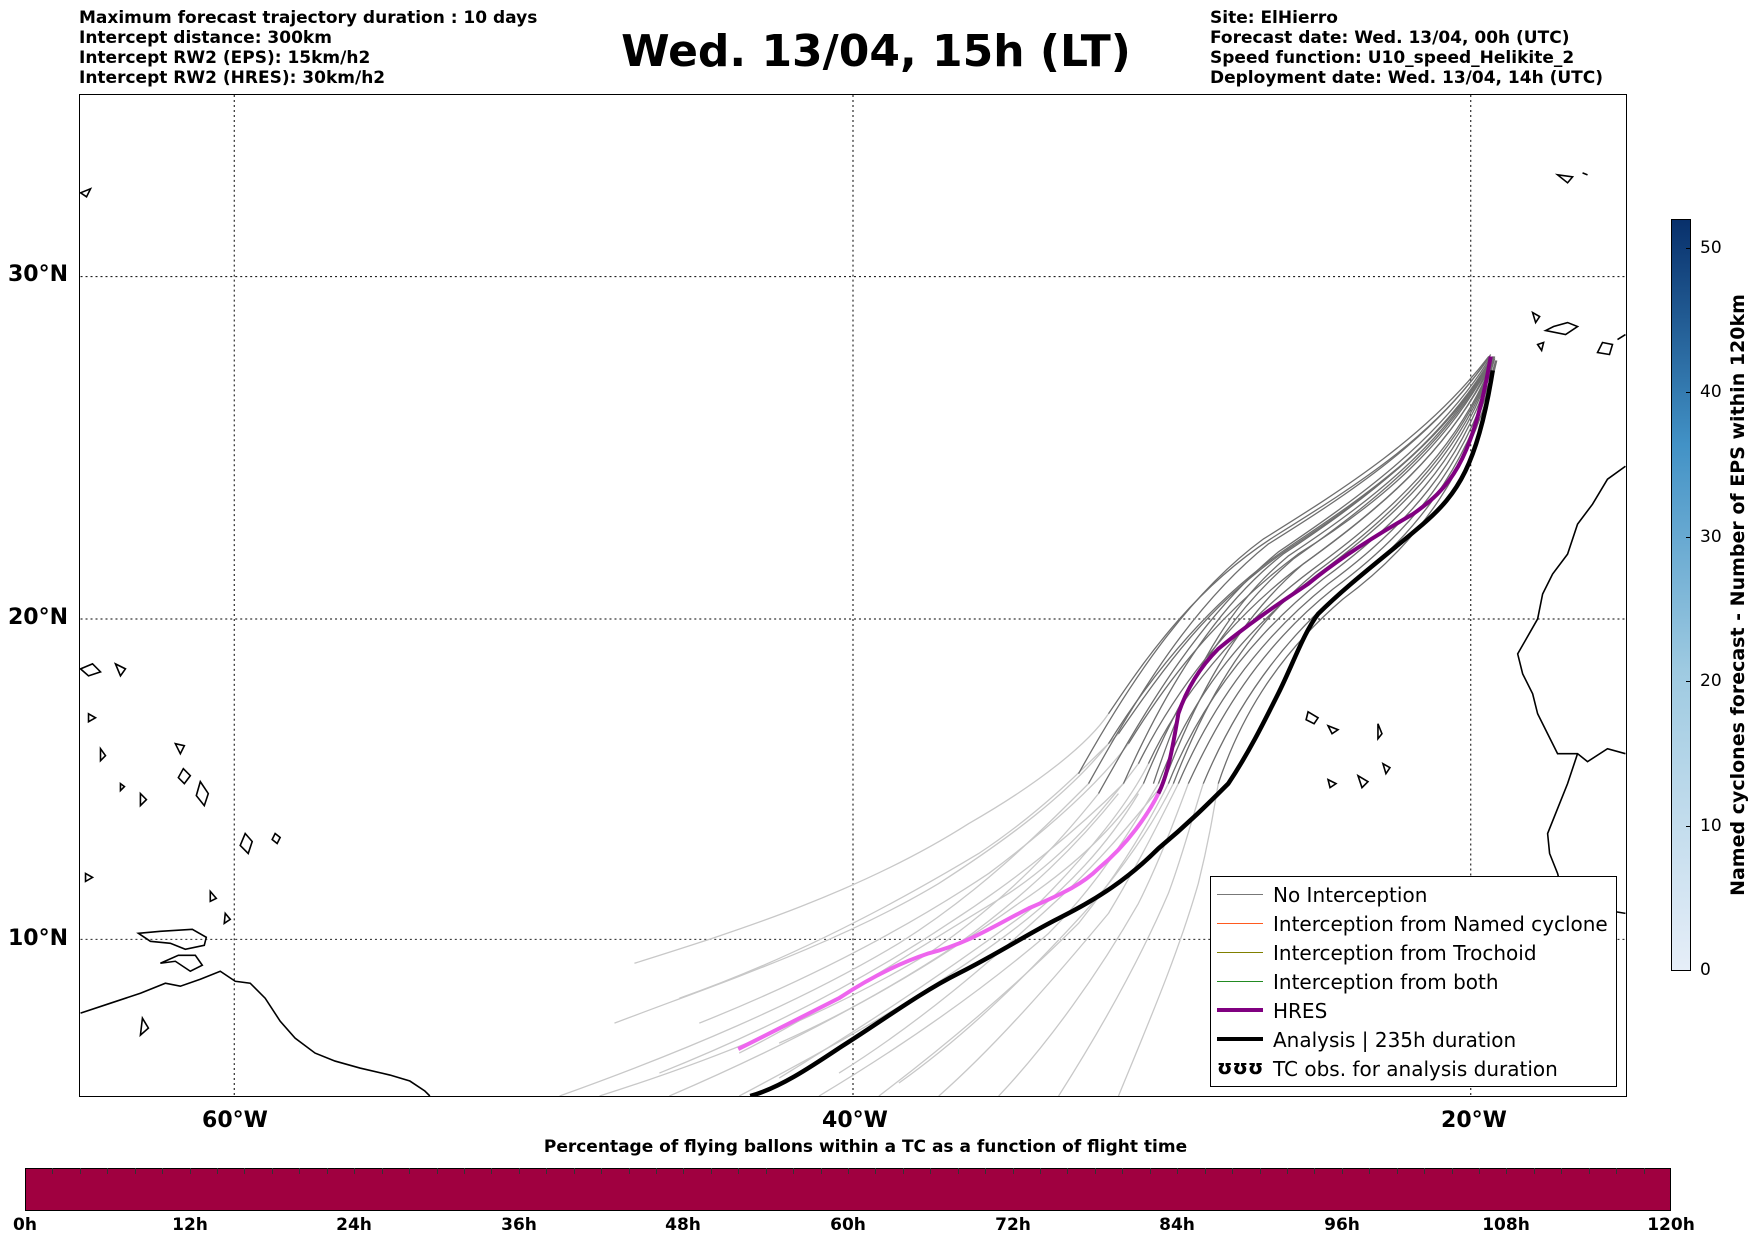 This screenshot has width=1752, height=1241. I want to click on coast-guianas-islet, so click(144, 1026).